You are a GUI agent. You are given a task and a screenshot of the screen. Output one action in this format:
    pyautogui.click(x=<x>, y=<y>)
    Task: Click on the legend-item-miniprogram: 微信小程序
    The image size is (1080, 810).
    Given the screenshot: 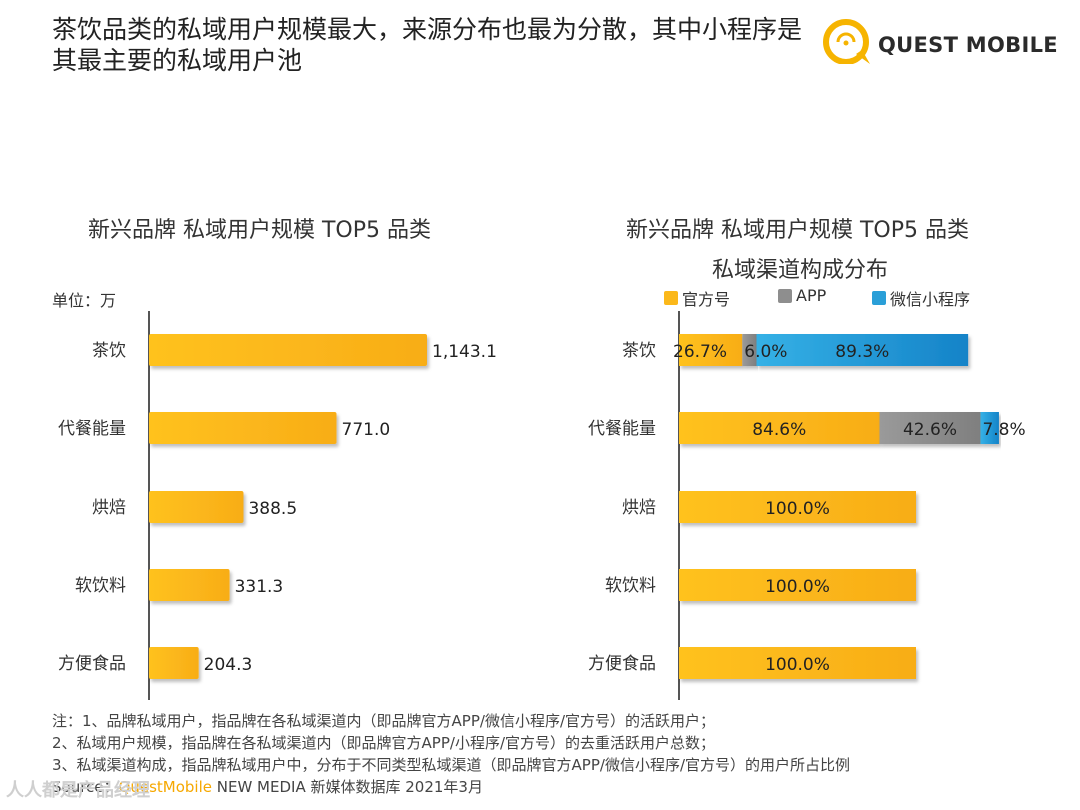 What is the action you would take?
    pyautogui.click(x=921, y=298)
    